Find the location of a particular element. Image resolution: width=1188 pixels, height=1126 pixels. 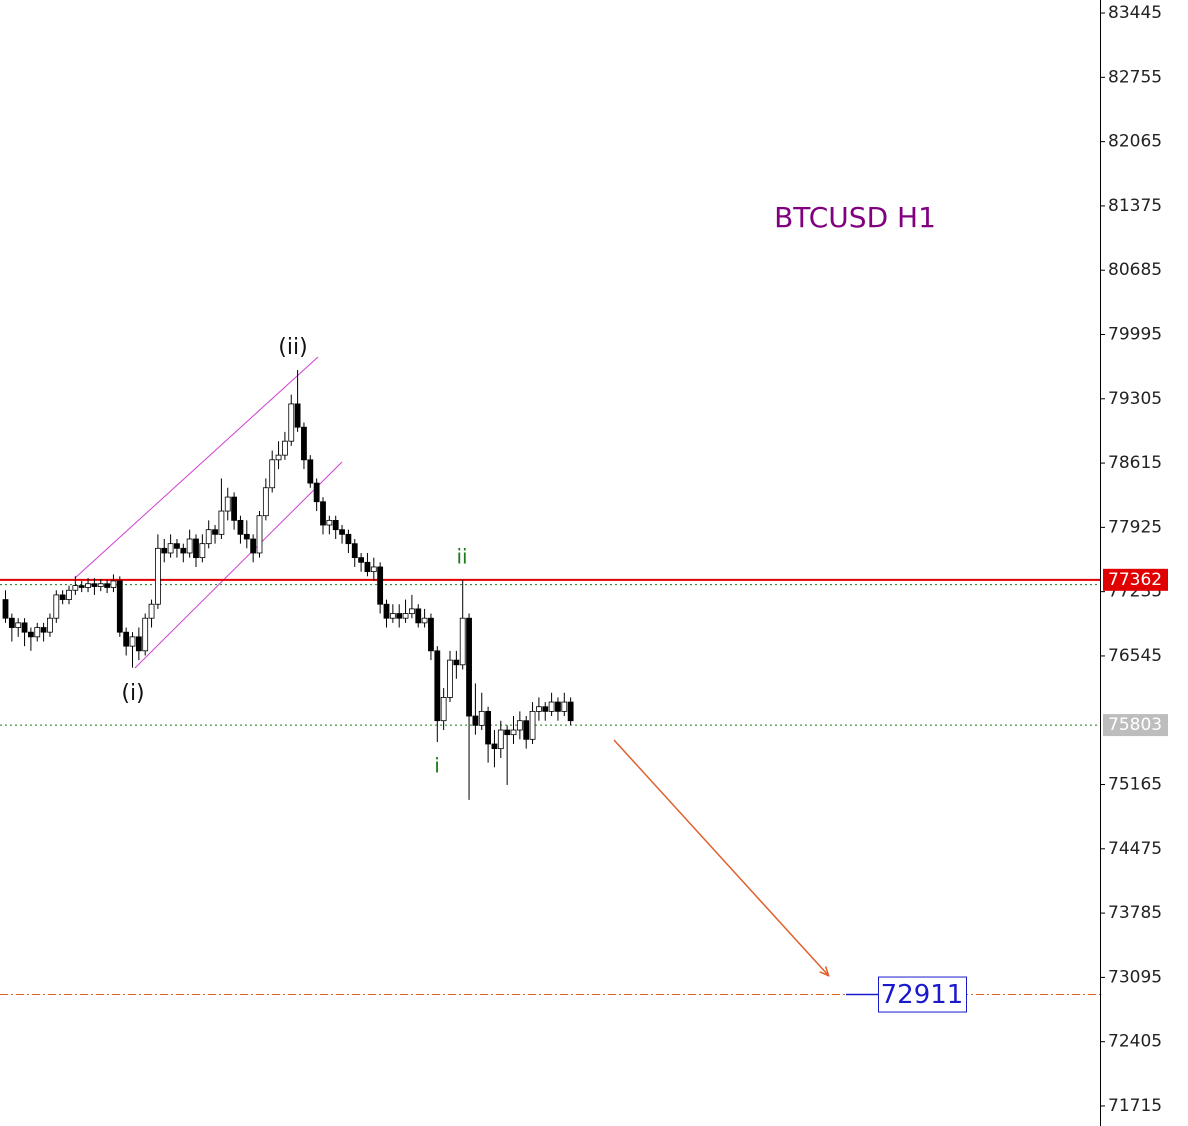

y-tick-label: 74475 is located at coordinates (1135, 849).